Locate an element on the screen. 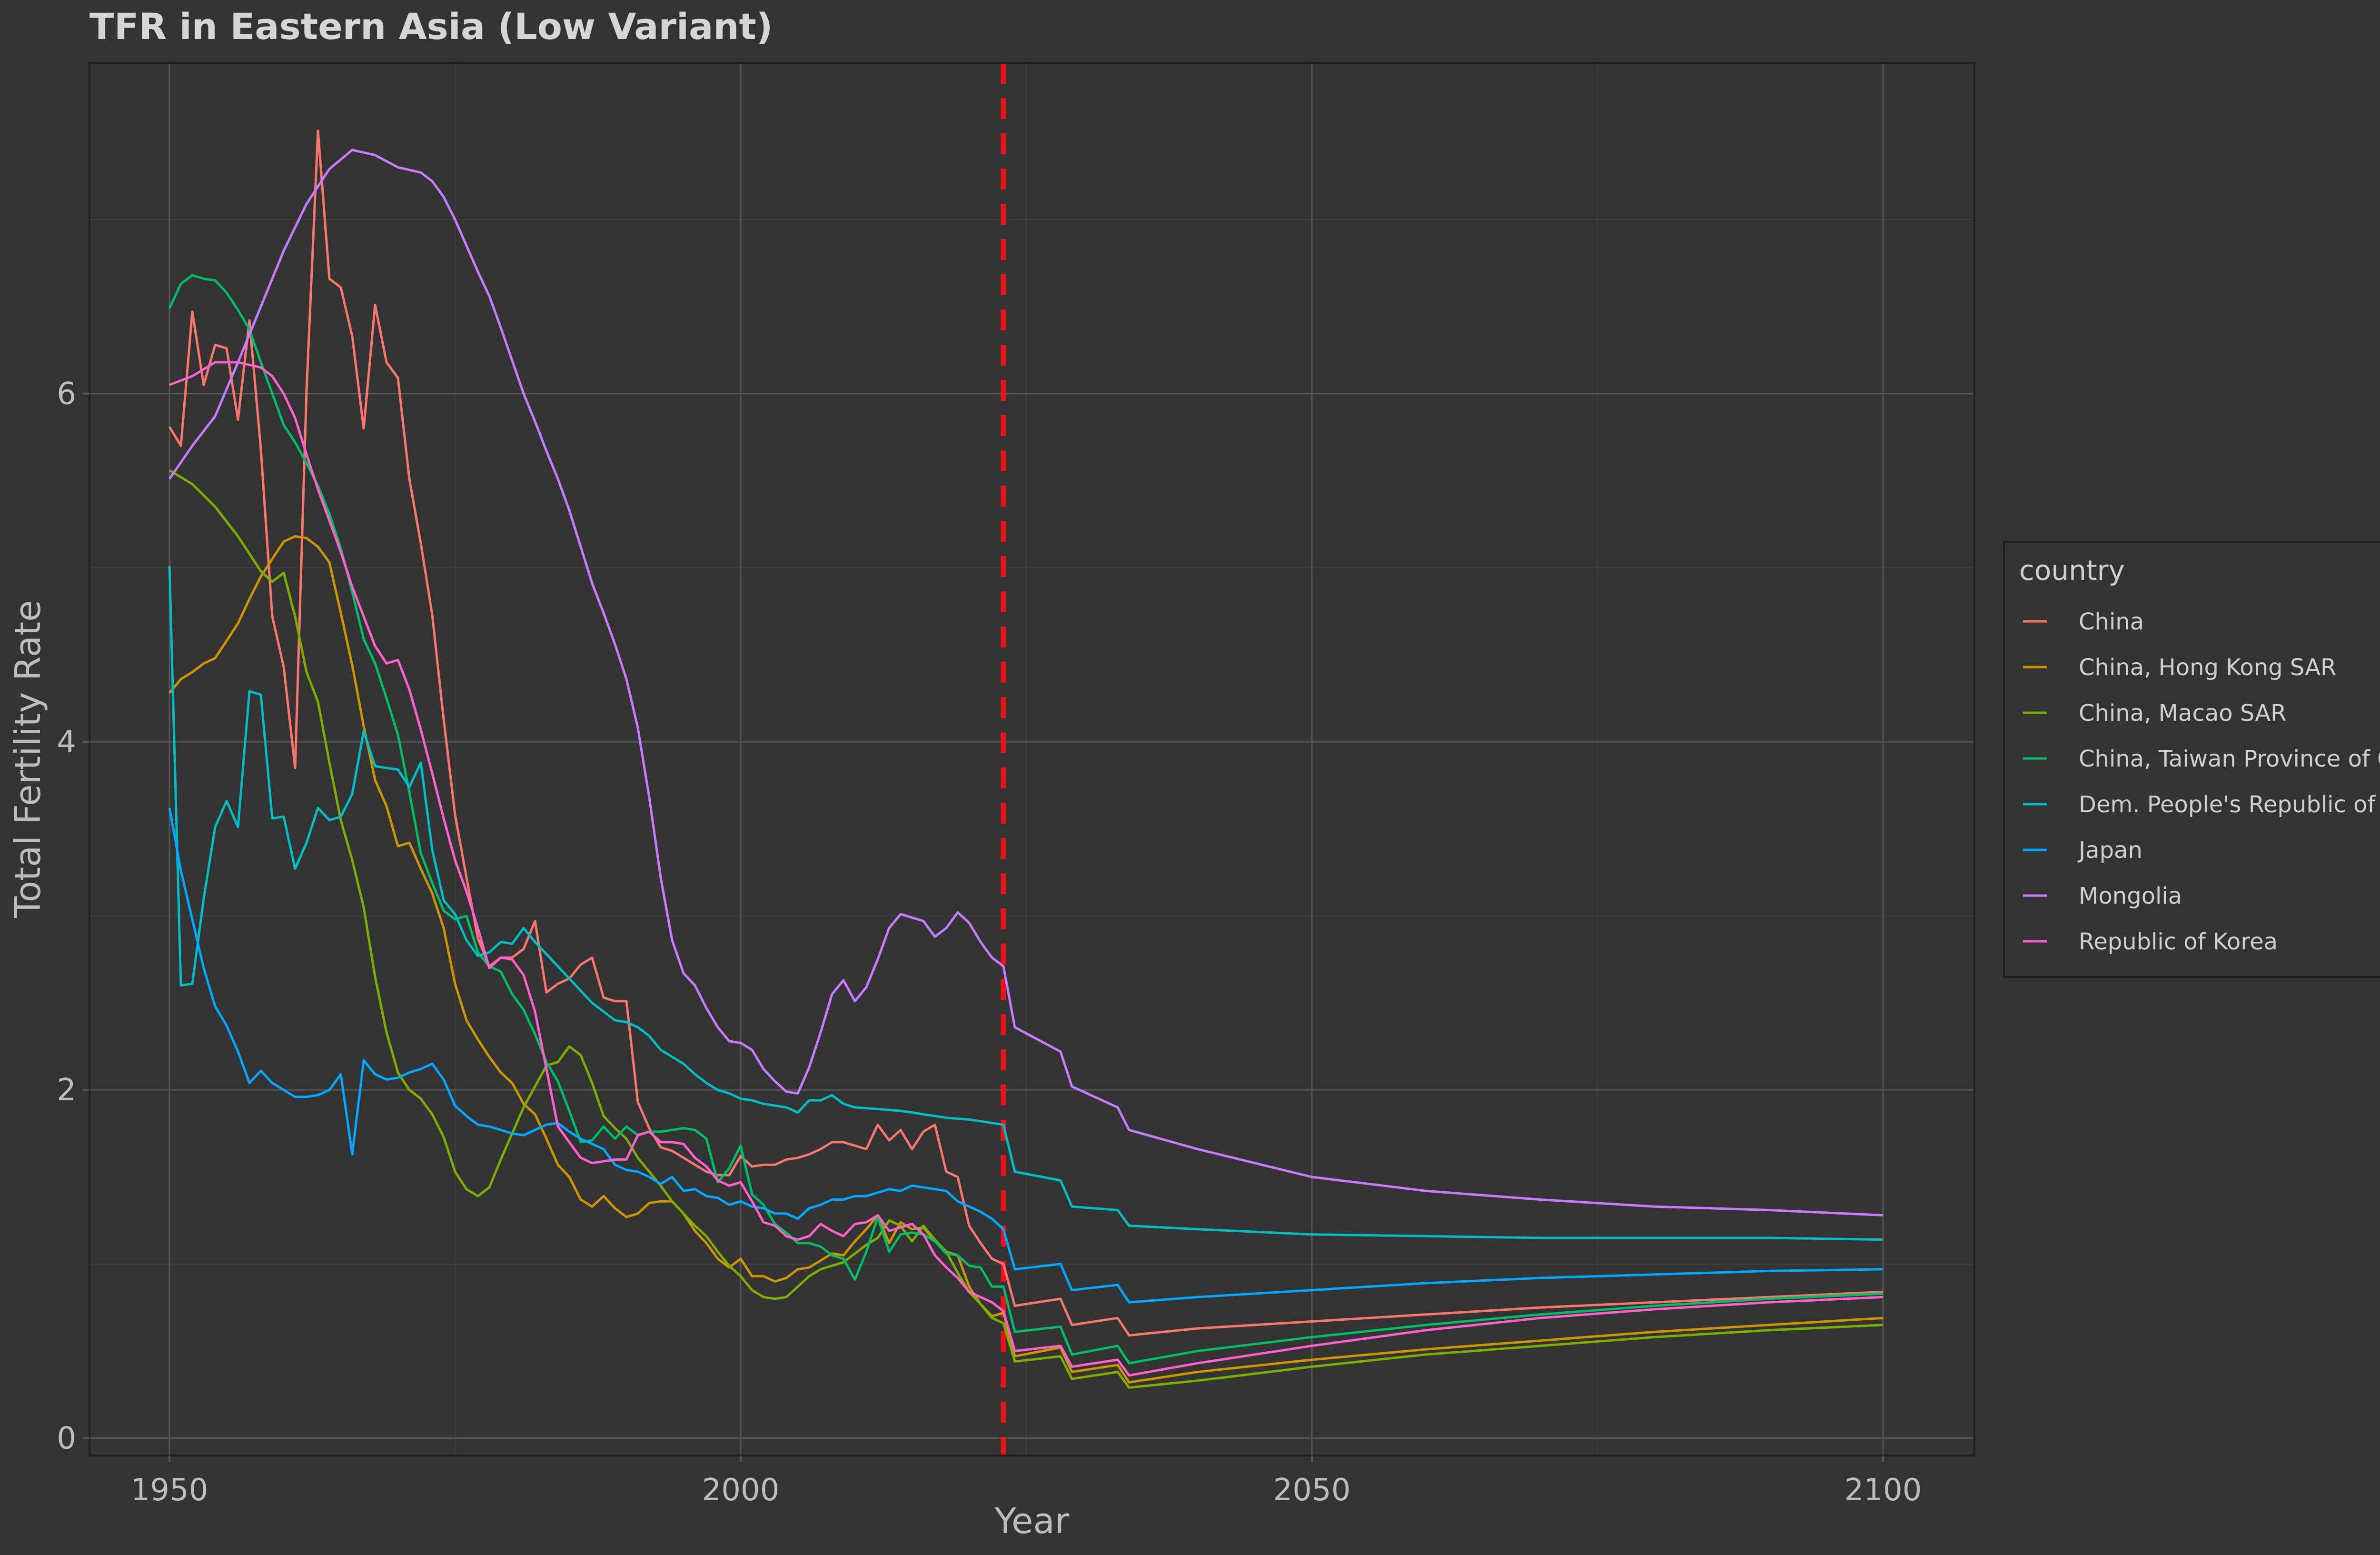 The width and height of the screenshot is (2380, 1555). legend-item: Japan is located at coordinates (2082, 851).